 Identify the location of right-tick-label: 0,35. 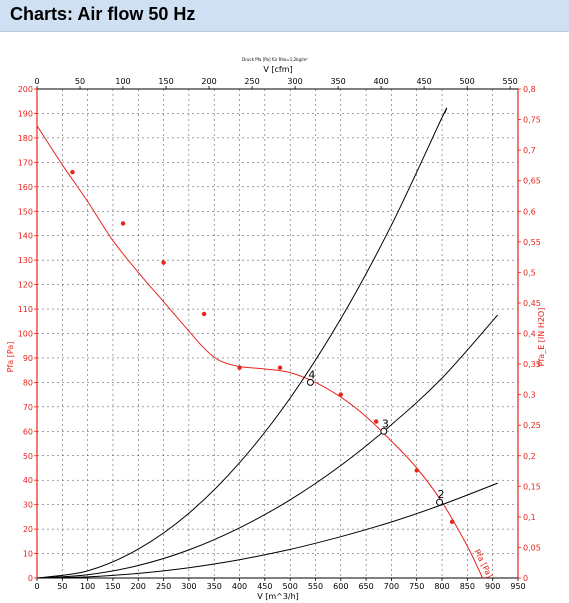
(532, 364).